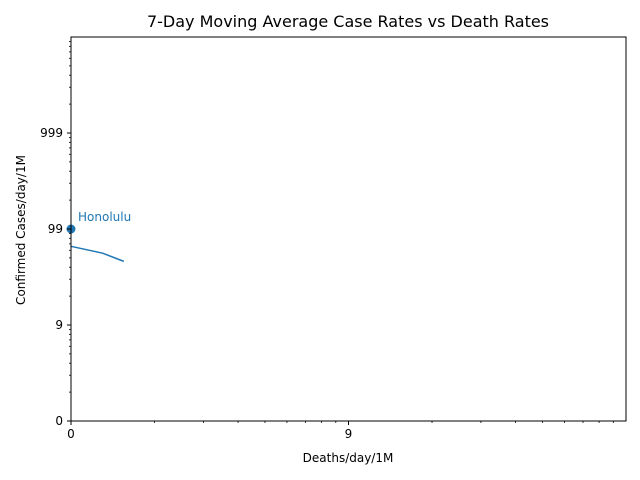  I want to click on series-line, so click(97, 254).